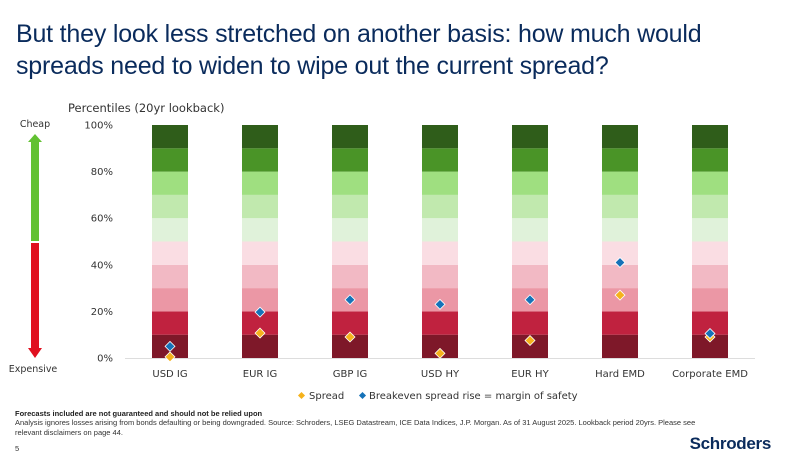 The width and height of the screenshot is (785, 466). What do you see at coordinates (362, 395) in the screenshot?
I see `legend-breakeven-marker` at bounding box center [362, 395].